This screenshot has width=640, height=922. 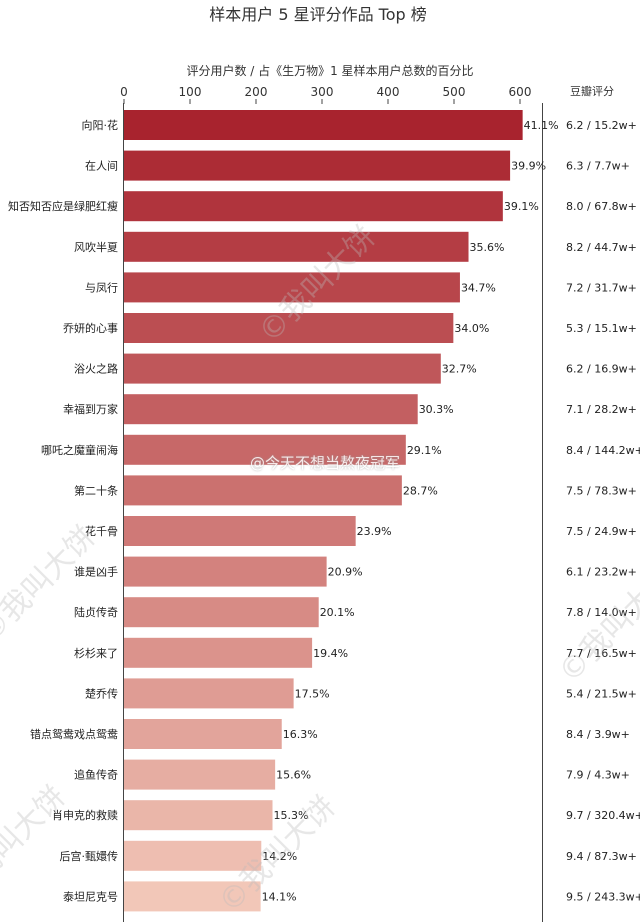 I want to click on data-label: 34.7%, so click(x=478, y=287).